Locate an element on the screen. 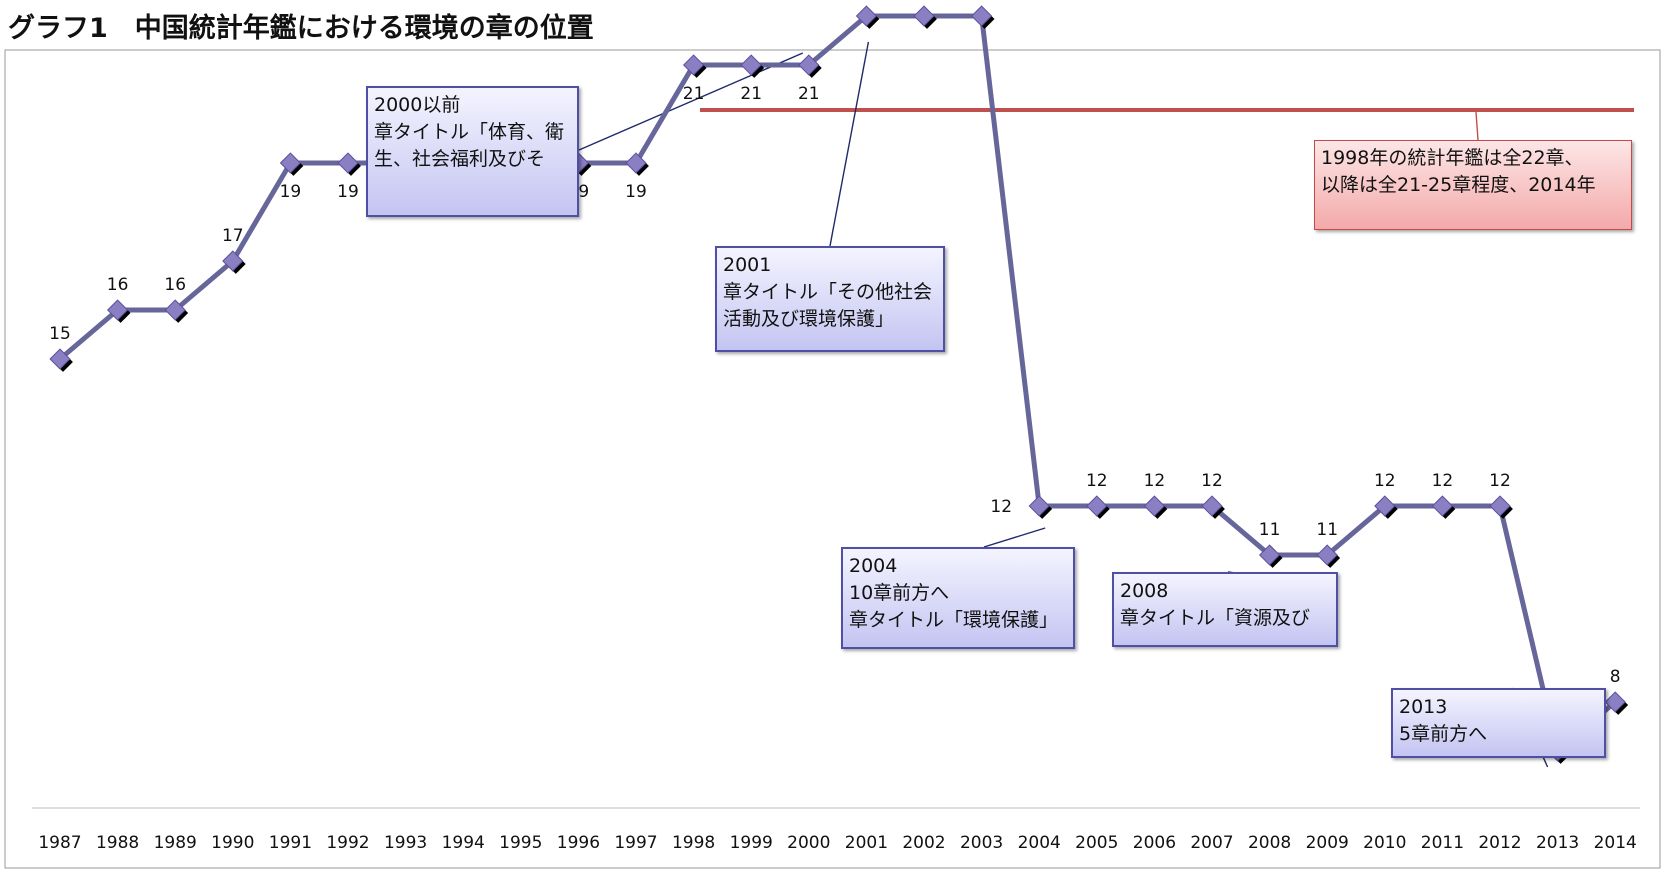 The image size is (1670, 872). data-point-1989 is located at coordinates (175, 310).